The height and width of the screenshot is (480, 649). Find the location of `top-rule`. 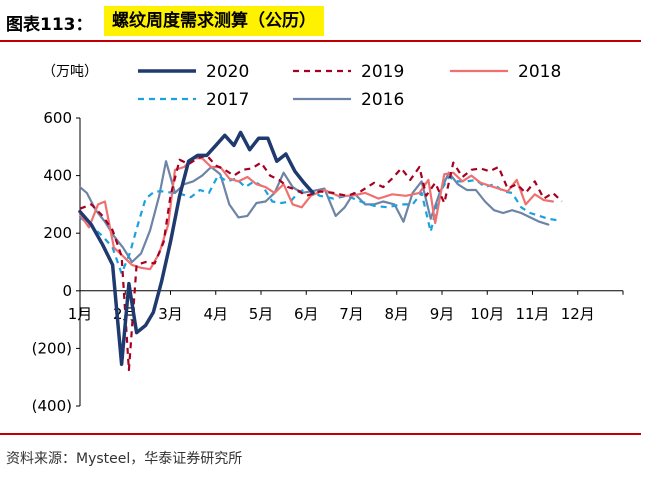

top-rule is located at coordinates (320, 41).